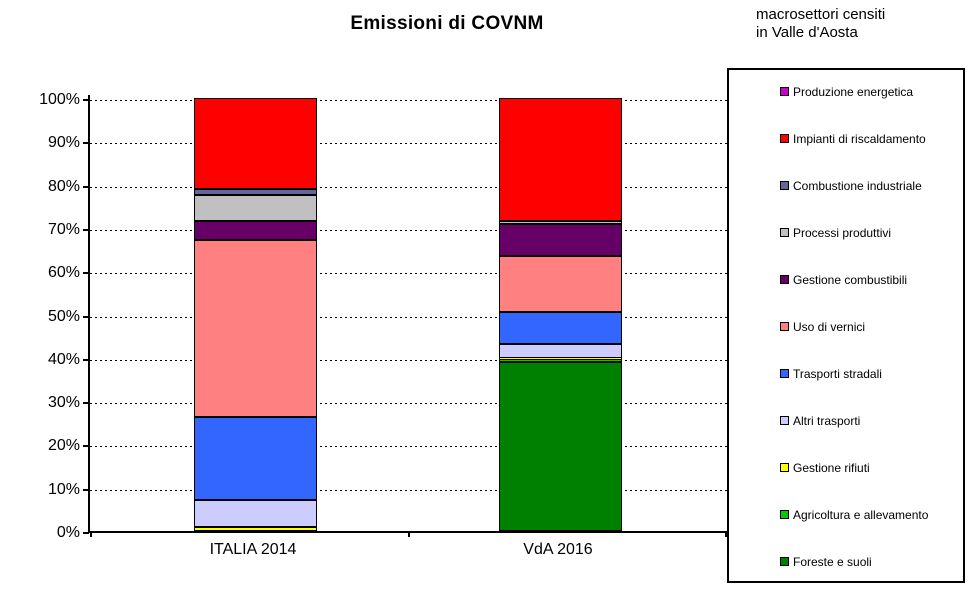  Describe the element at coordinates (837, 373) in the screenshot. I see `legend-label-trasporti-stradali: Trasporti stradali` at that location.